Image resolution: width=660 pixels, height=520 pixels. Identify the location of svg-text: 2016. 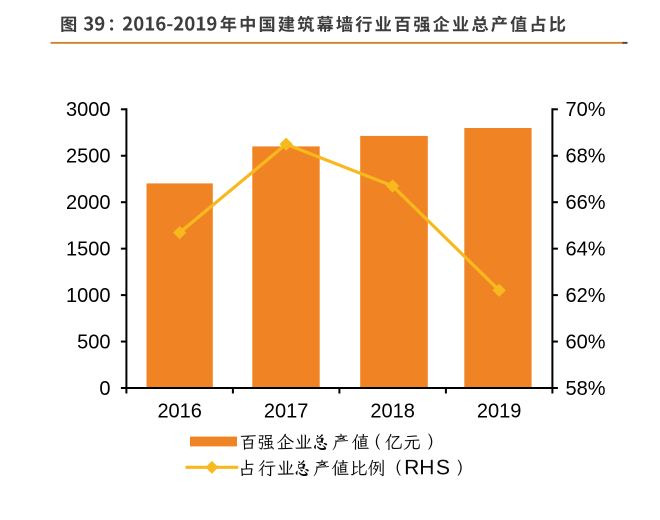
(179, 412).